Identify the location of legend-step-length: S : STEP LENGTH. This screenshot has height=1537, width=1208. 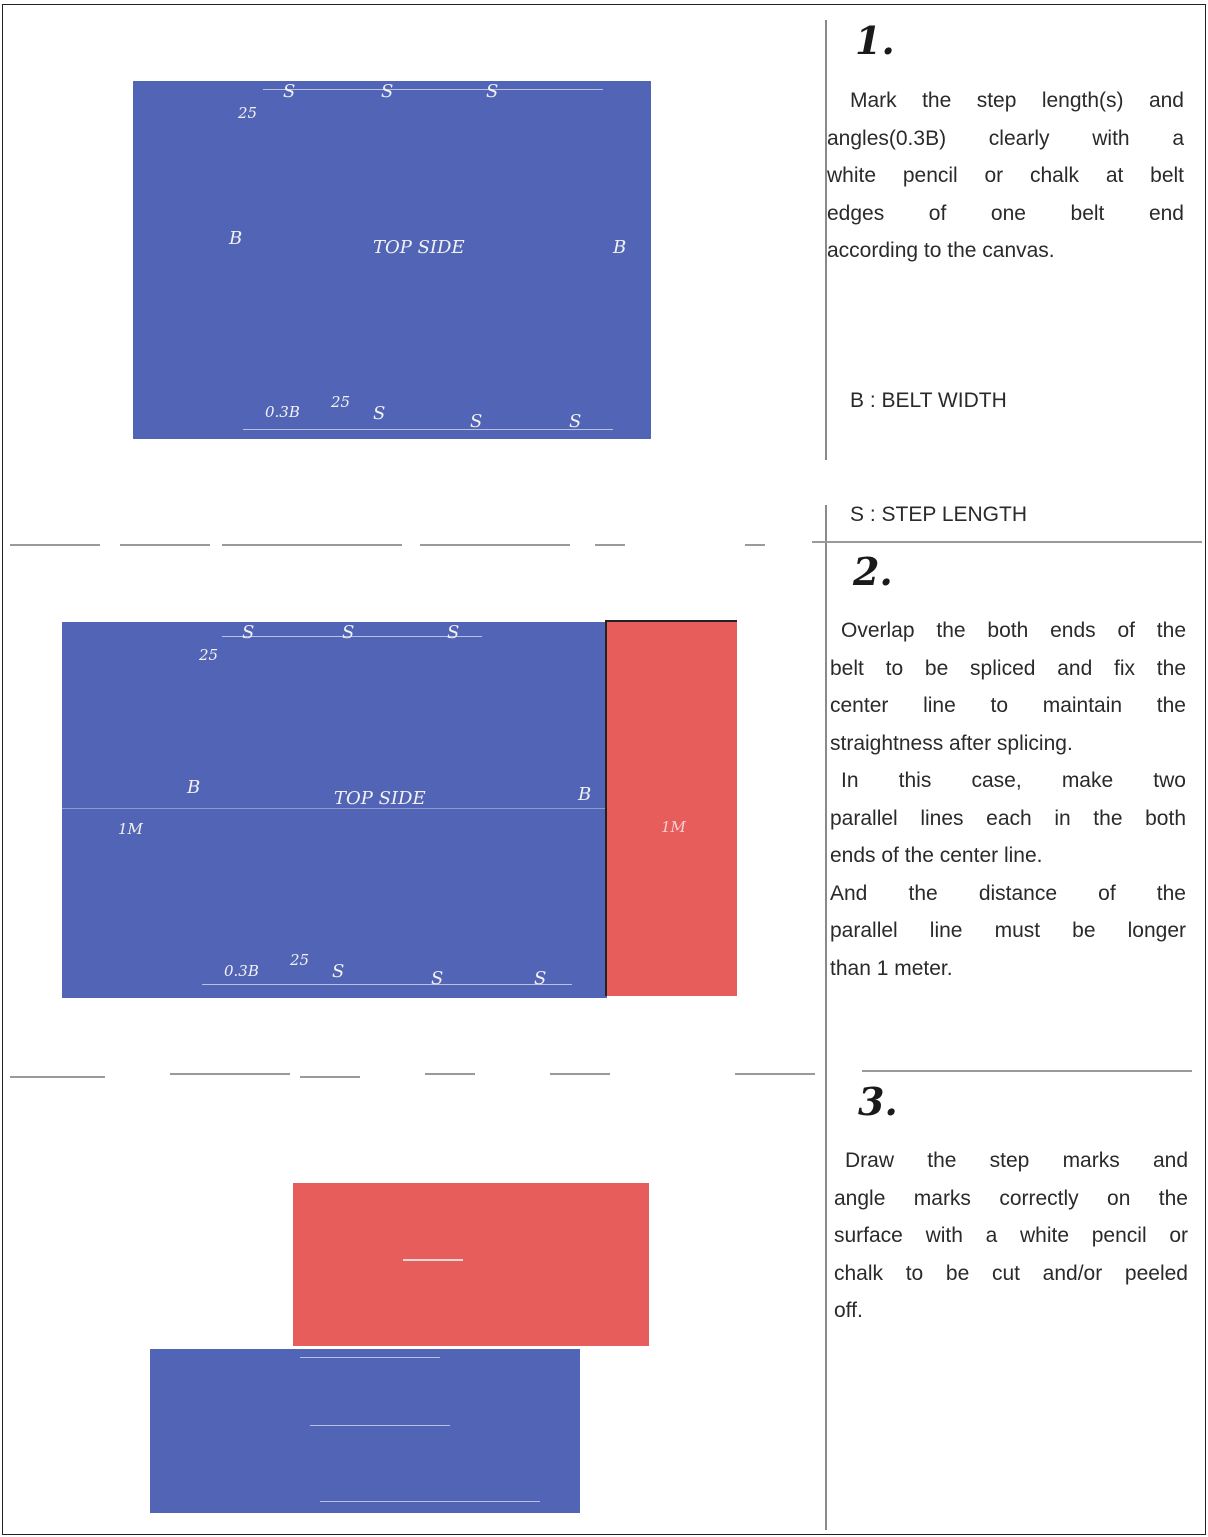
(938, 514).